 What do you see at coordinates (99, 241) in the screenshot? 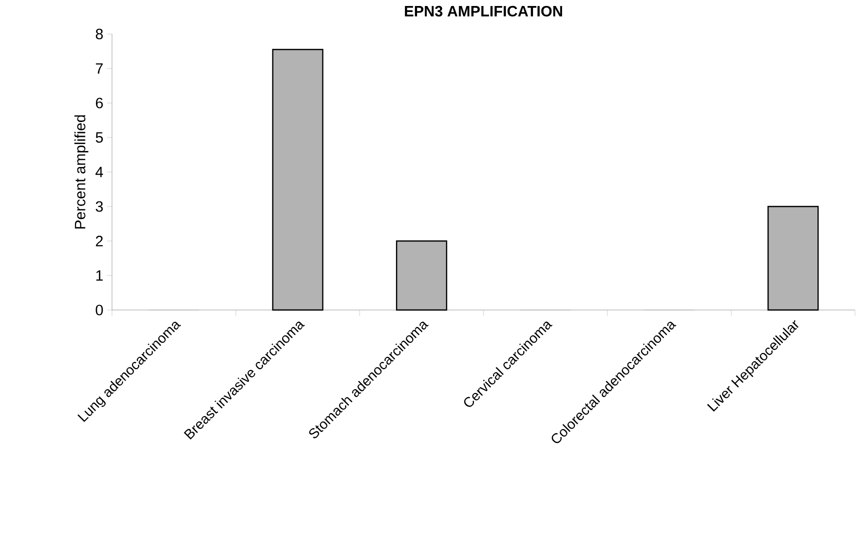
I see `y-tick-label: 2` at bounding box center [99, 241].